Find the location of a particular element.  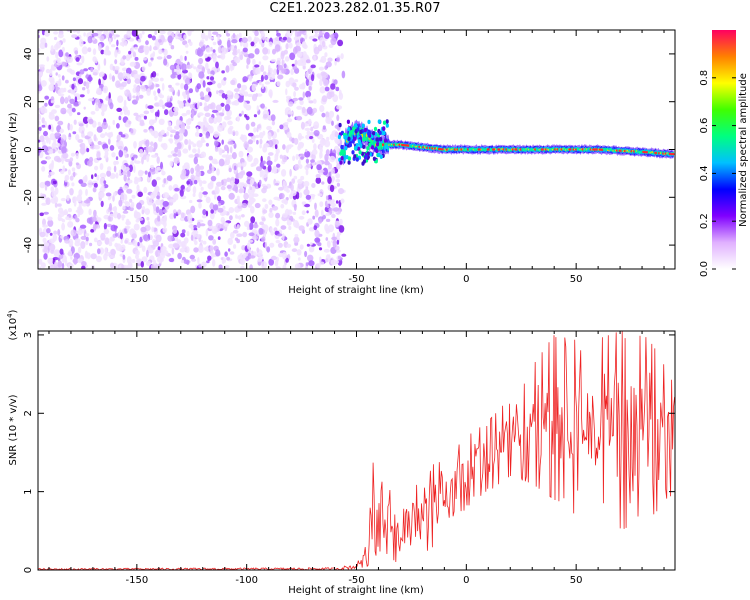

snr-x-label: Height of straight line (km) is located at coordinates (356, 590).